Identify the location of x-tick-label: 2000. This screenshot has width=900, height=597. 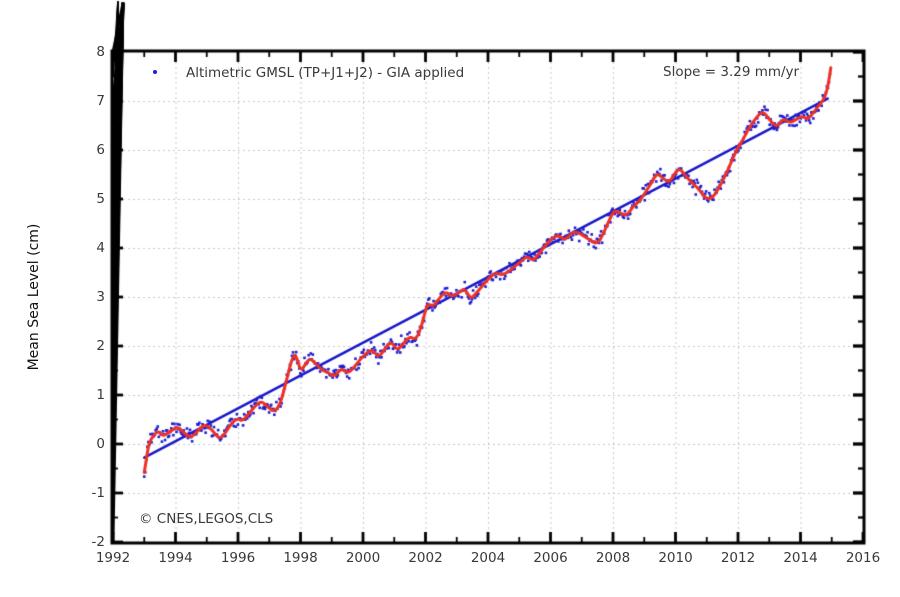
(363, 558).